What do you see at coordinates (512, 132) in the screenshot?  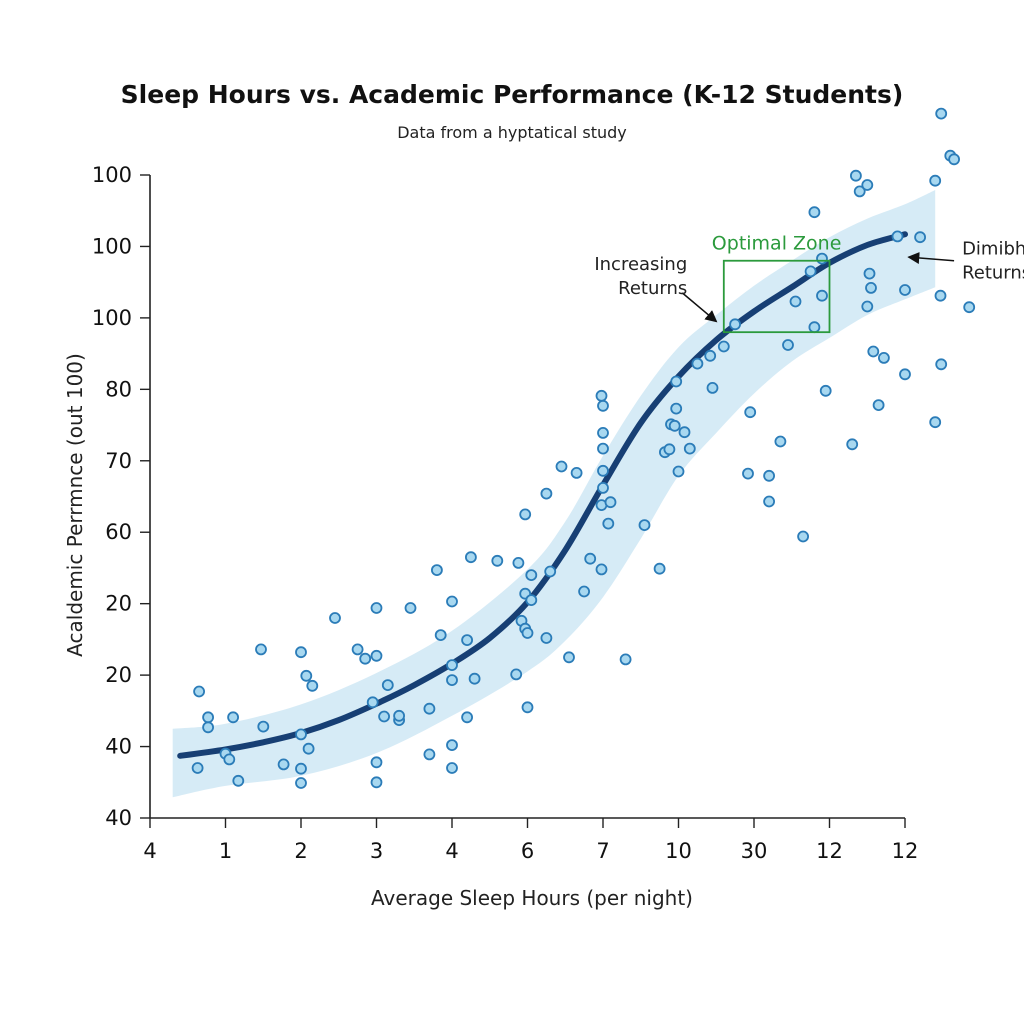 I see `chart-subtitle: Data from a hyptatical study` at bounding box center [512, 132].